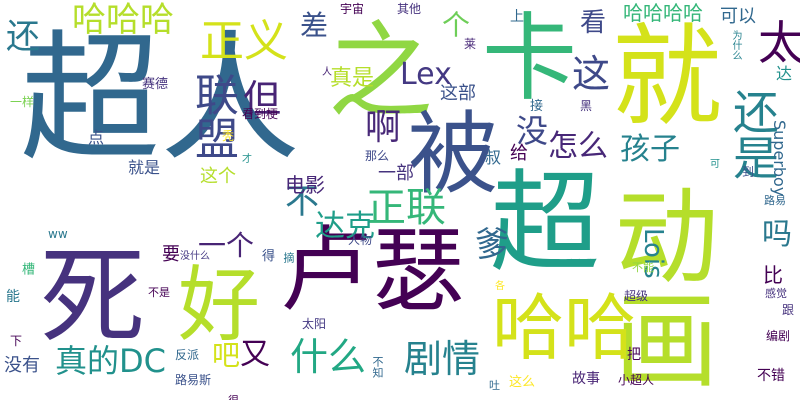 This screenshot has width=800, height=400. Describe the element at coordinates (453, 154) in the screenshot. I see `word: 被` at that location.